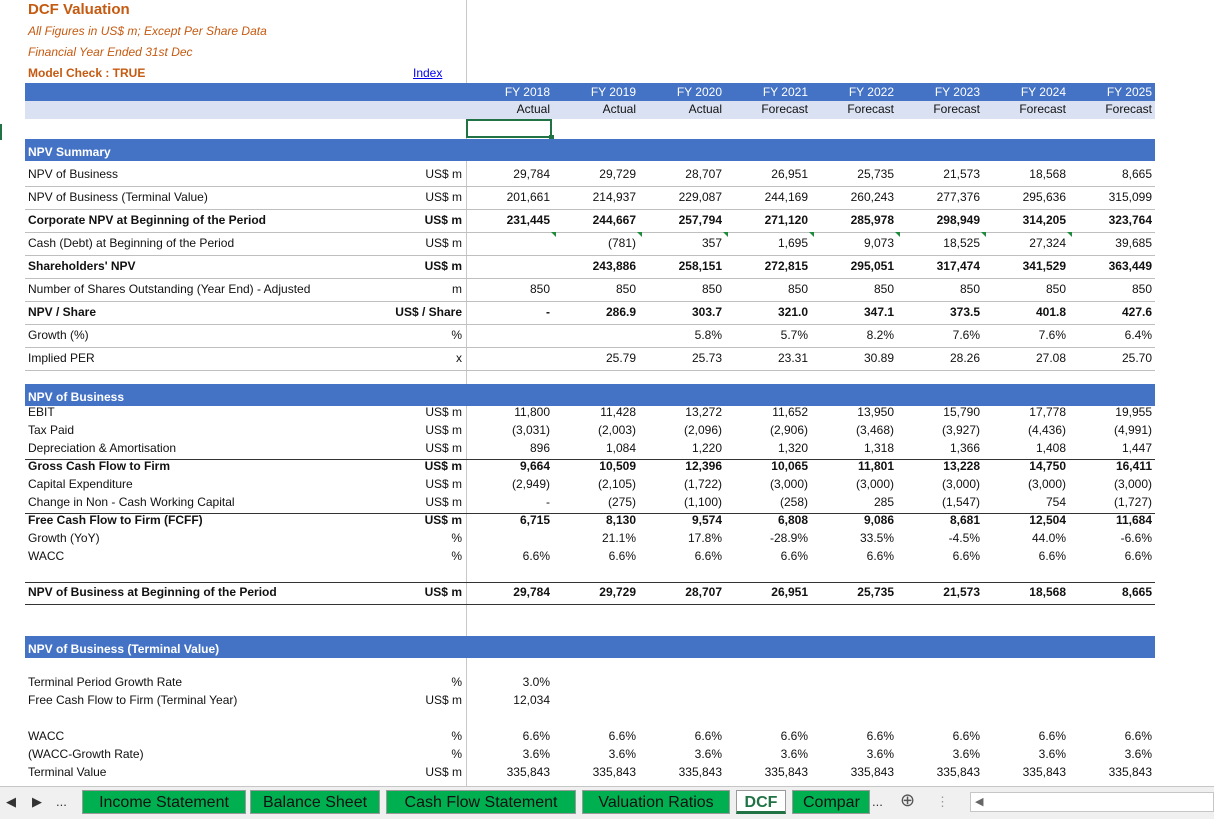 Image resolution: width=1214 pixels, height=819 pixels. What do you see at coordinates (1047, 412) in the screenshot?
I see `value-cell: 17,778` at bounding box center [1047, 412].